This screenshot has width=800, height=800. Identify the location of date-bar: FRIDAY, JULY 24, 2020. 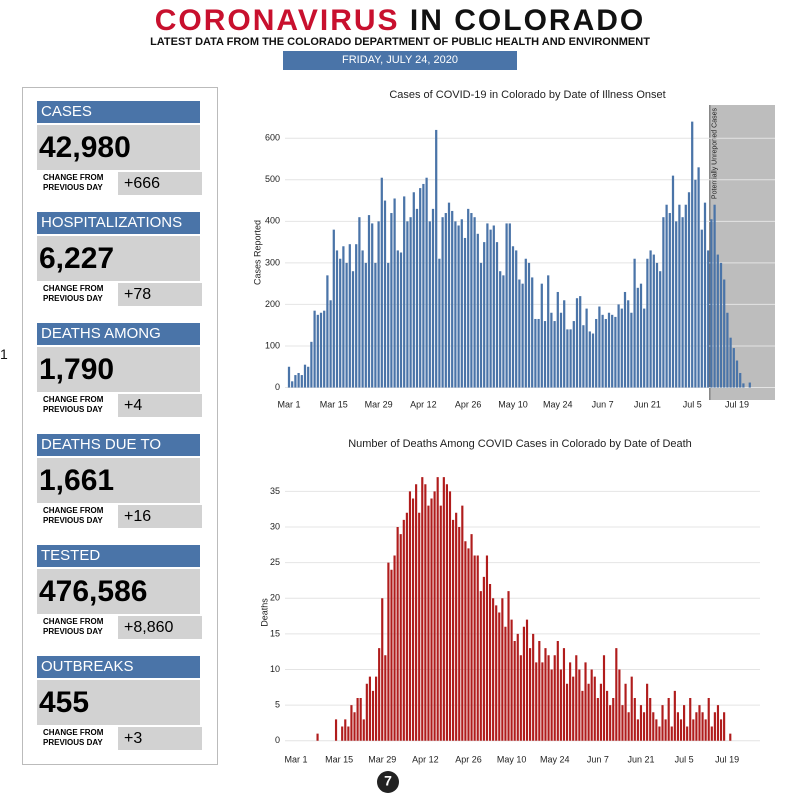
(400, 60).